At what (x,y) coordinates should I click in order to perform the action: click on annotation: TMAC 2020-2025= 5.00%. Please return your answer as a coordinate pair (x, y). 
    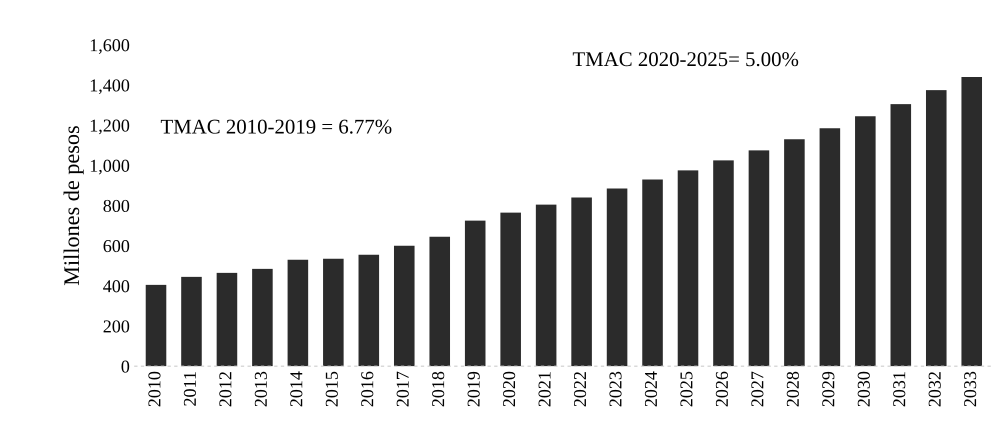
    Looking at the image, I should click on (685, 59).